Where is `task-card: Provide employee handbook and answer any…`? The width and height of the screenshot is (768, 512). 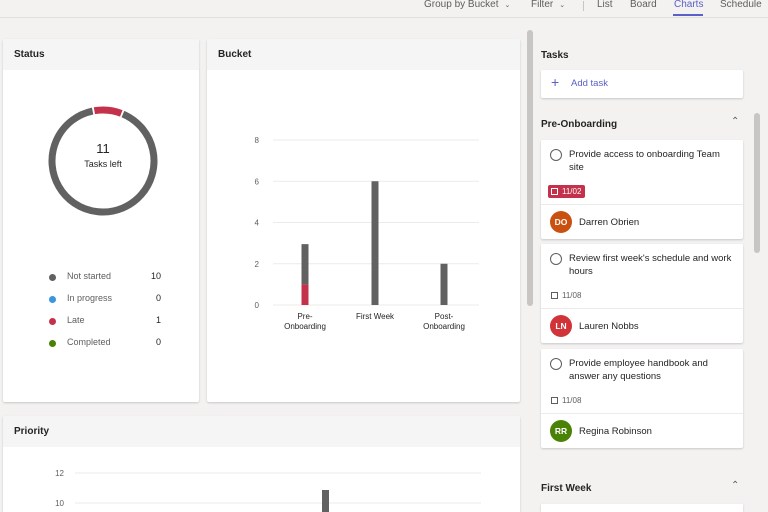
task-card: Provide employee handbook and answer any… is located at coordinates (642, 398).